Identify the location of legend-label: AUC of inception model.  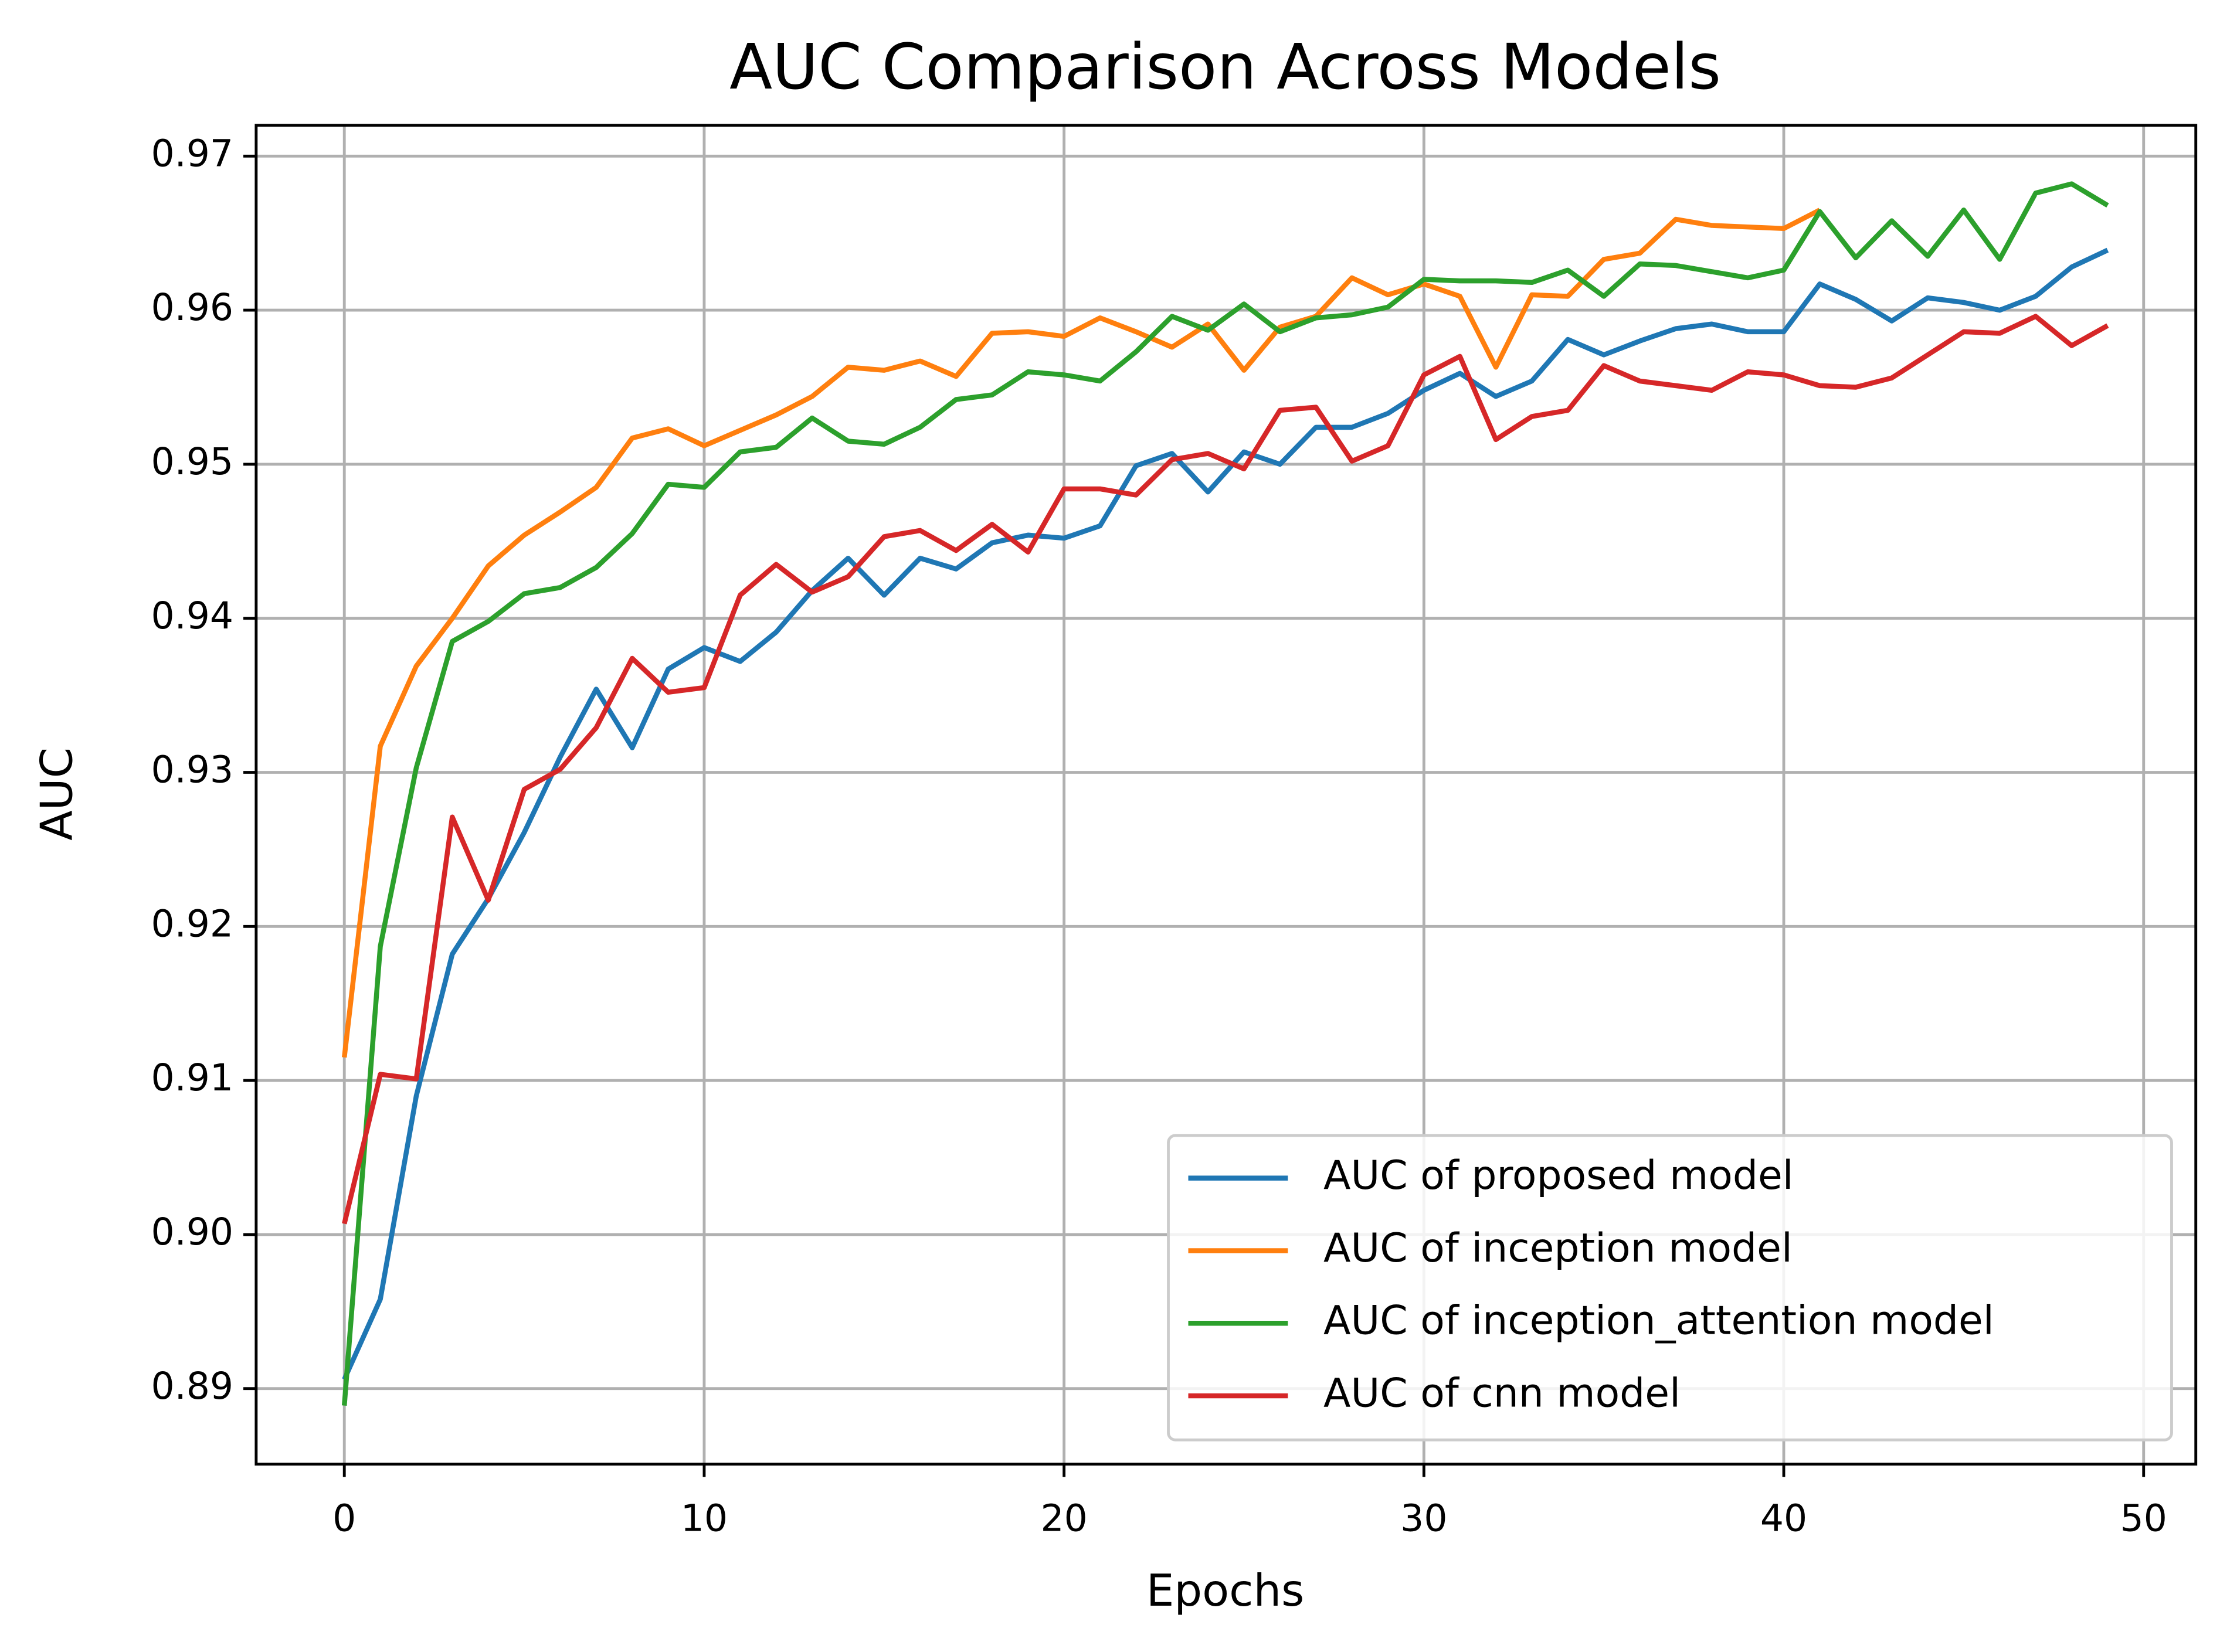
(1558, 1248).